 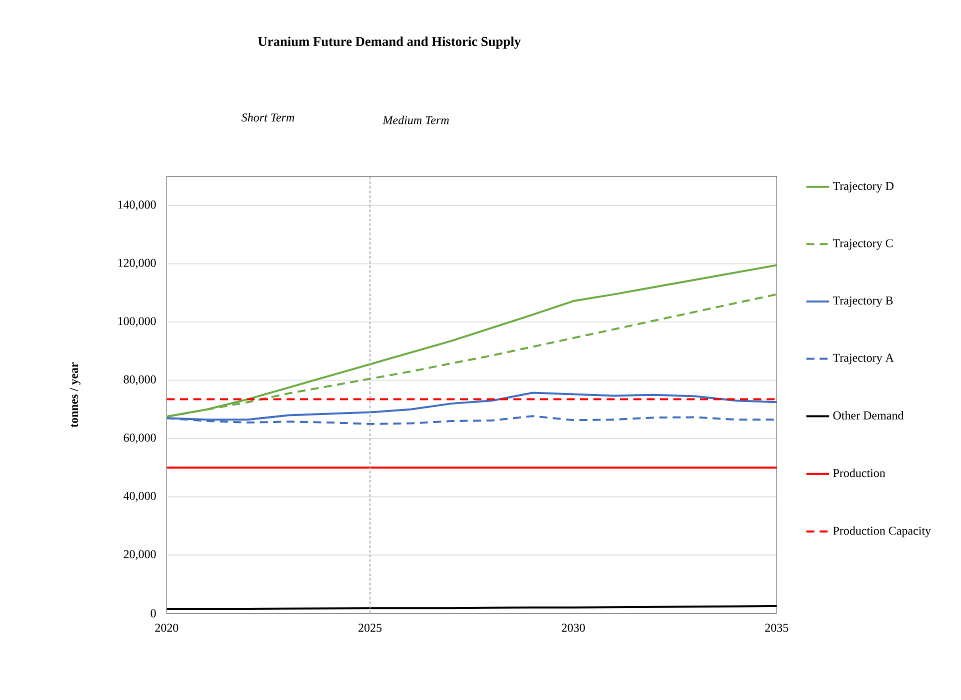 What do you see at coordinates (862, 302) in the screenshot?
I see `legend-label: Trajectory B` at bounding box center [862, 302].